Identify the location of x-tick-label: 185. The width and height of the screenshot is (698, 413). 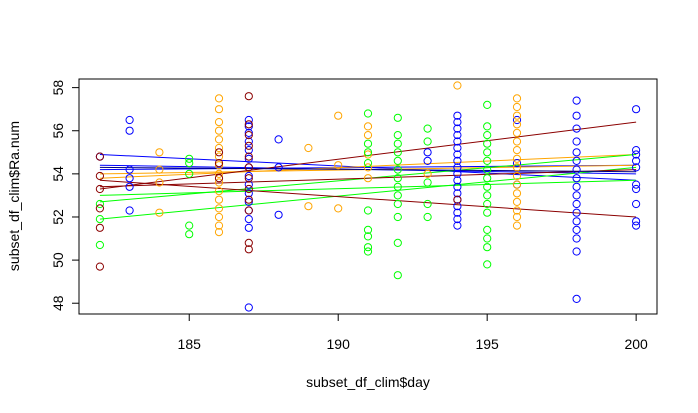
(190, 344).